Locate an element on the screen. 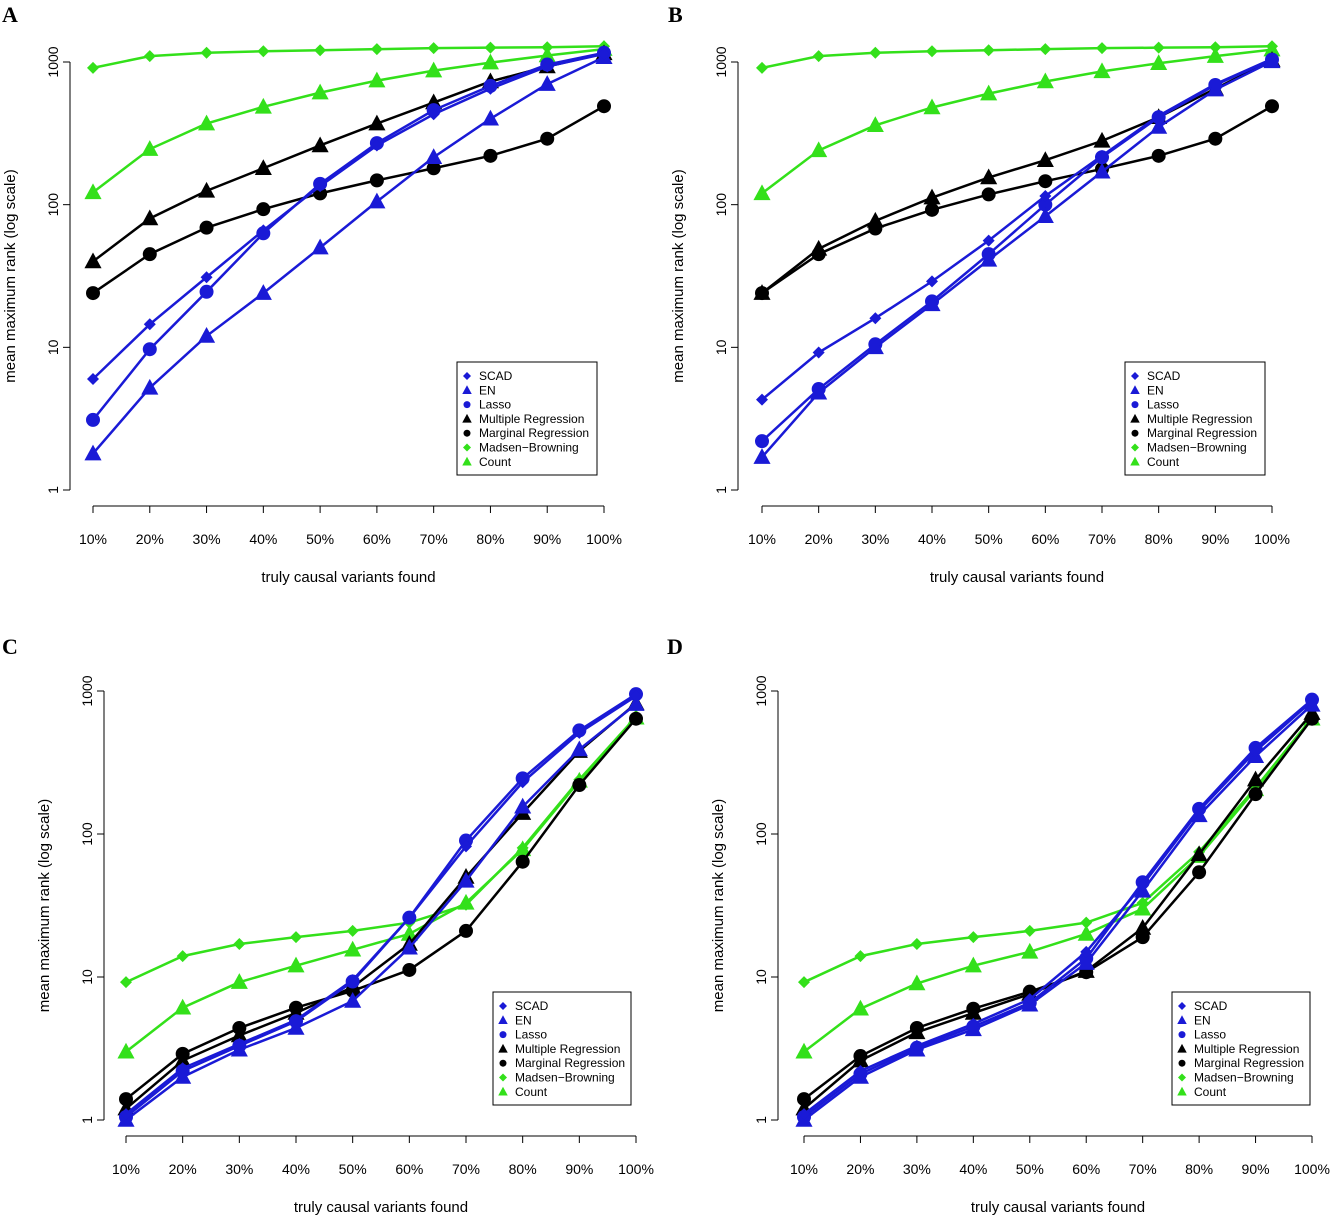 The width and height of the screenshot is (1333, 1216). panel-d-series-madsen-browning is located at coordinates (1058, 850).